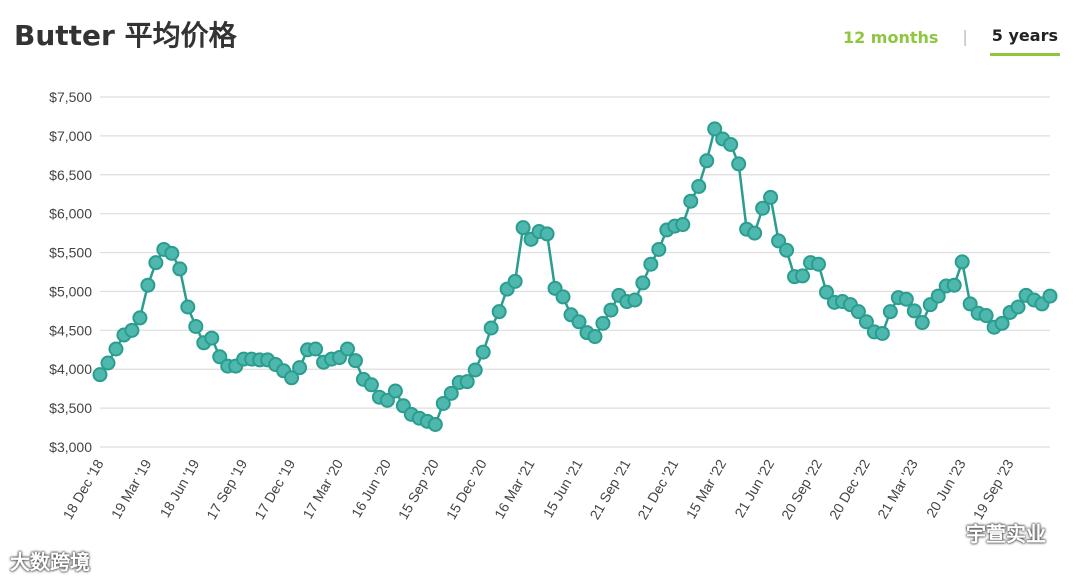  I want to click on tab-5-years: 5 years, so click(1024, 40).